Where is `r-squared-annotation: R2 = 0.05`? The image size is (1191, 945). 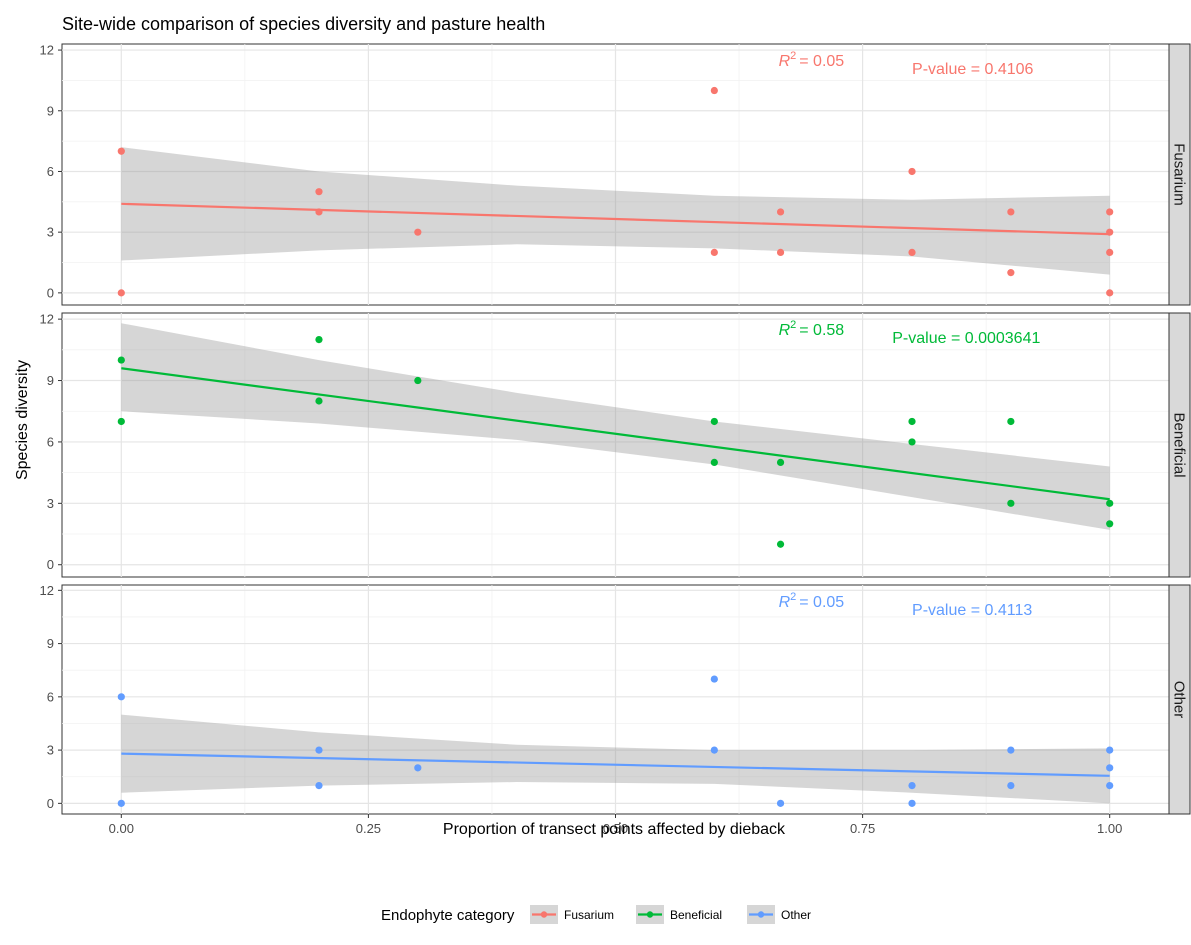
r-squared-annotation: R2 = 0.05 is located at coordinates (812, 60).